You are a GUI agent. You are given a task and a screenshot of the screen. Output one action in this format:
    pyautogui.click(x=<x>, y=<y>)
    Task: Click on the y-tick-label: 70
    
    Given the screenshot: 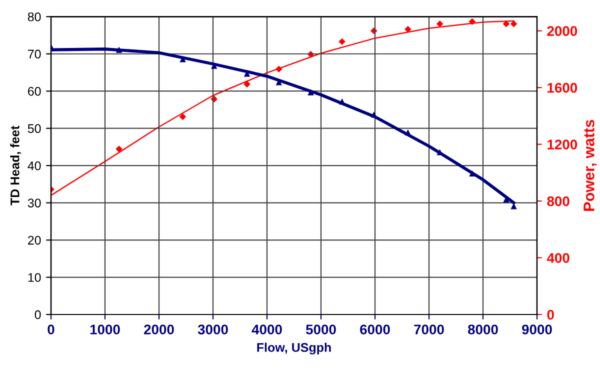 What is the action you would take?
    pyautogui.click(x=34, y=54)
    